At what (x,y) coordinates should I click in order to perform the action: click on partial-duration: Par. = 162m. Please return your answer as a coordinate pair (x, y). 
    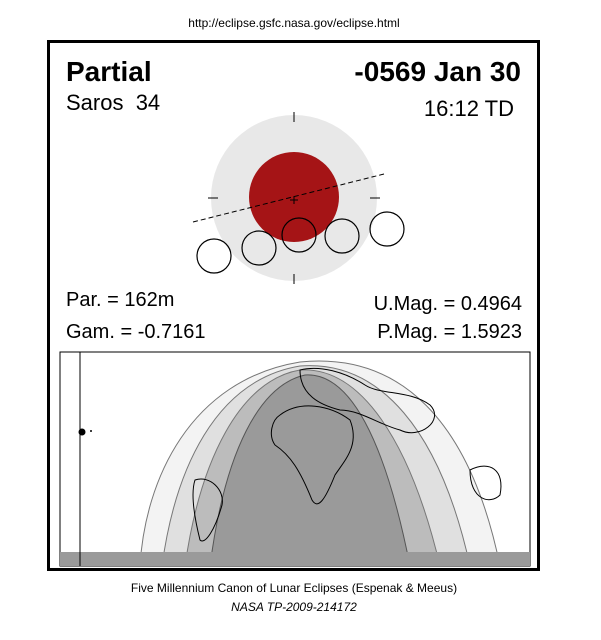
    Looking at the image, I should click on (120, 300).